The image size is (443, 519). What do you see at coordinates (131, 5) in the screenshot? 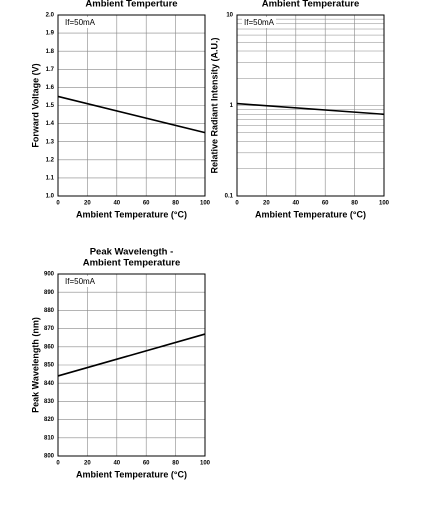
I see `chart-title: Ambient Temperture` at bounding box center [131, 5].